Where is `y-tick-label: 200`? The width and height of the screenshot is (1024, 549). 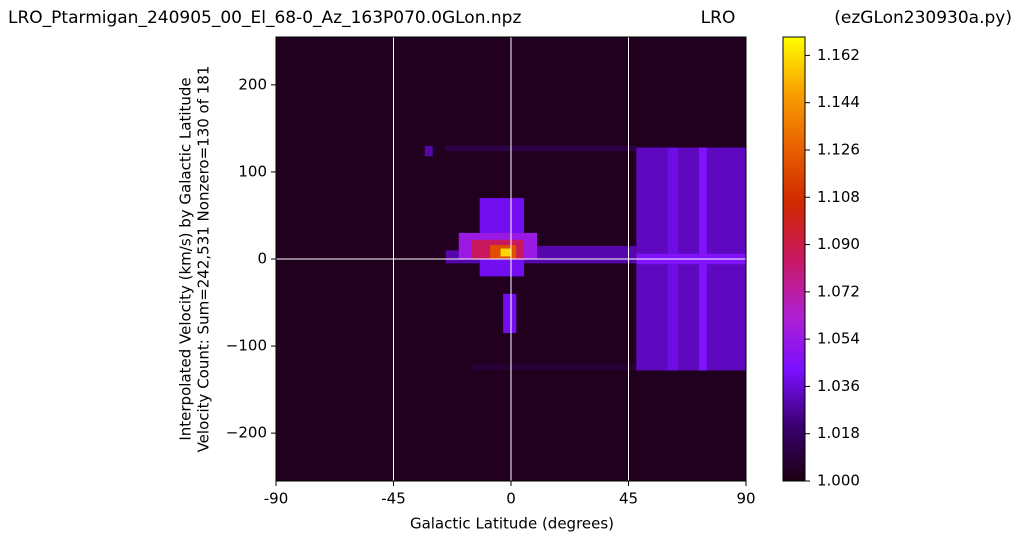 y-tick-label: 200 is located at coordinates (252, 84).